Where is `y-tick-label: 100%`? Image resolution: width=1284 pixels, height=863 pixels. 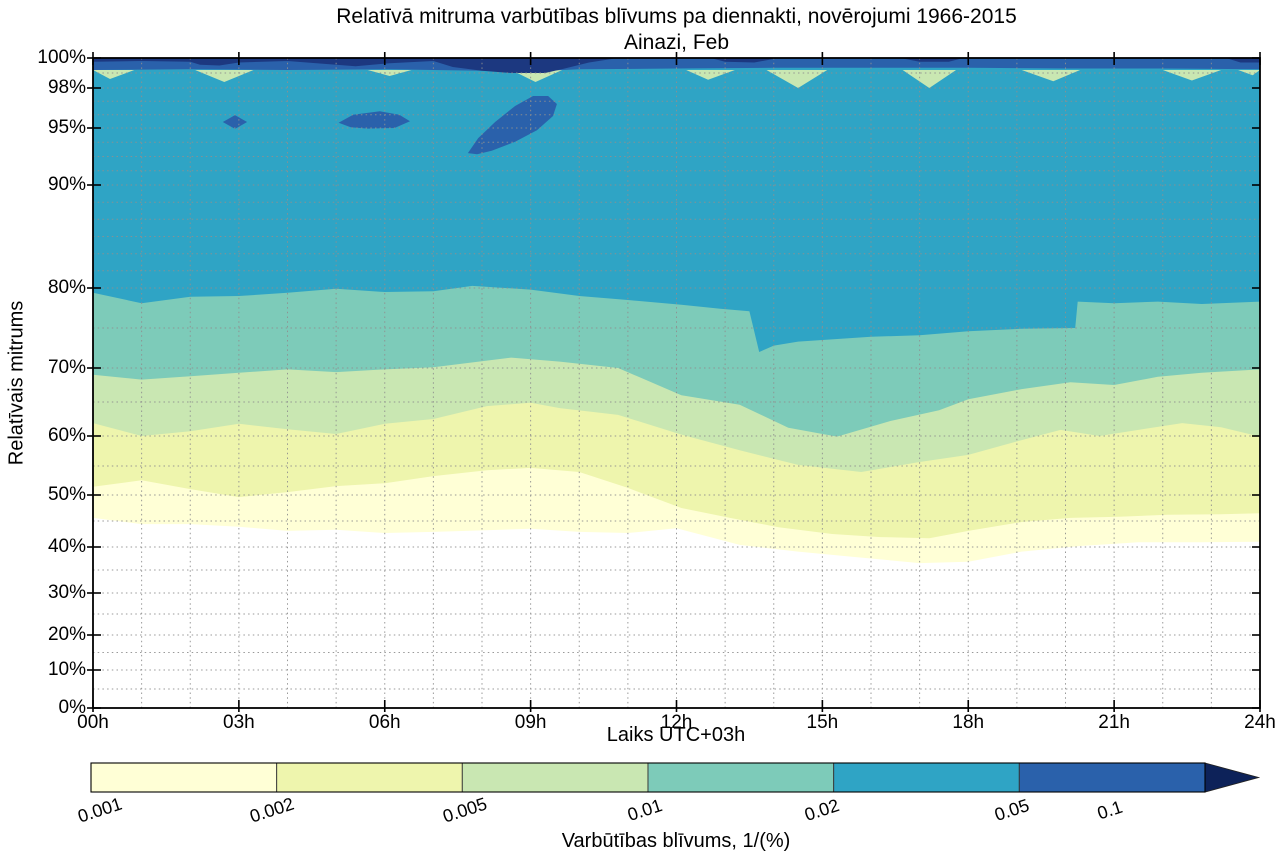
y-tick-label: 100% is located at coordinates (61, 57).